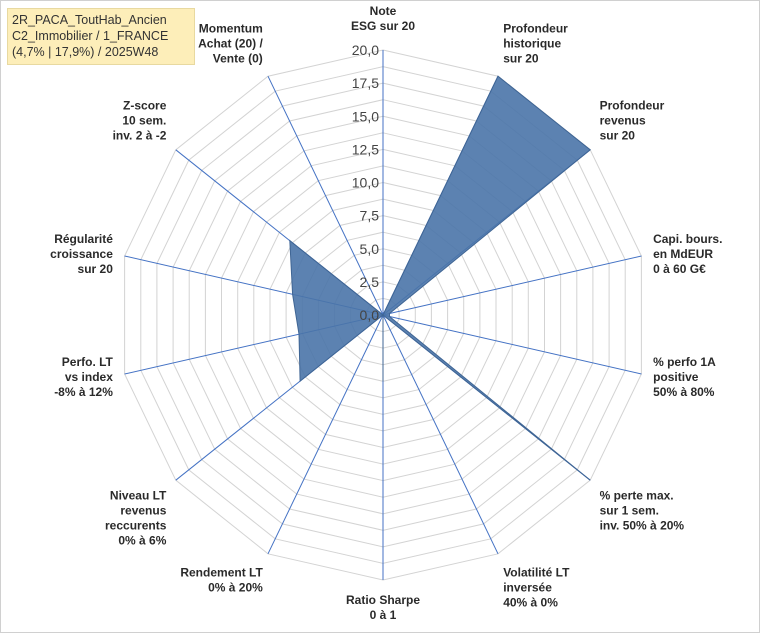  What do you see at coordinates (83, 239) in the screenshot?
I see `axis-label-line: Régularité` at bounding box center [83, 239].